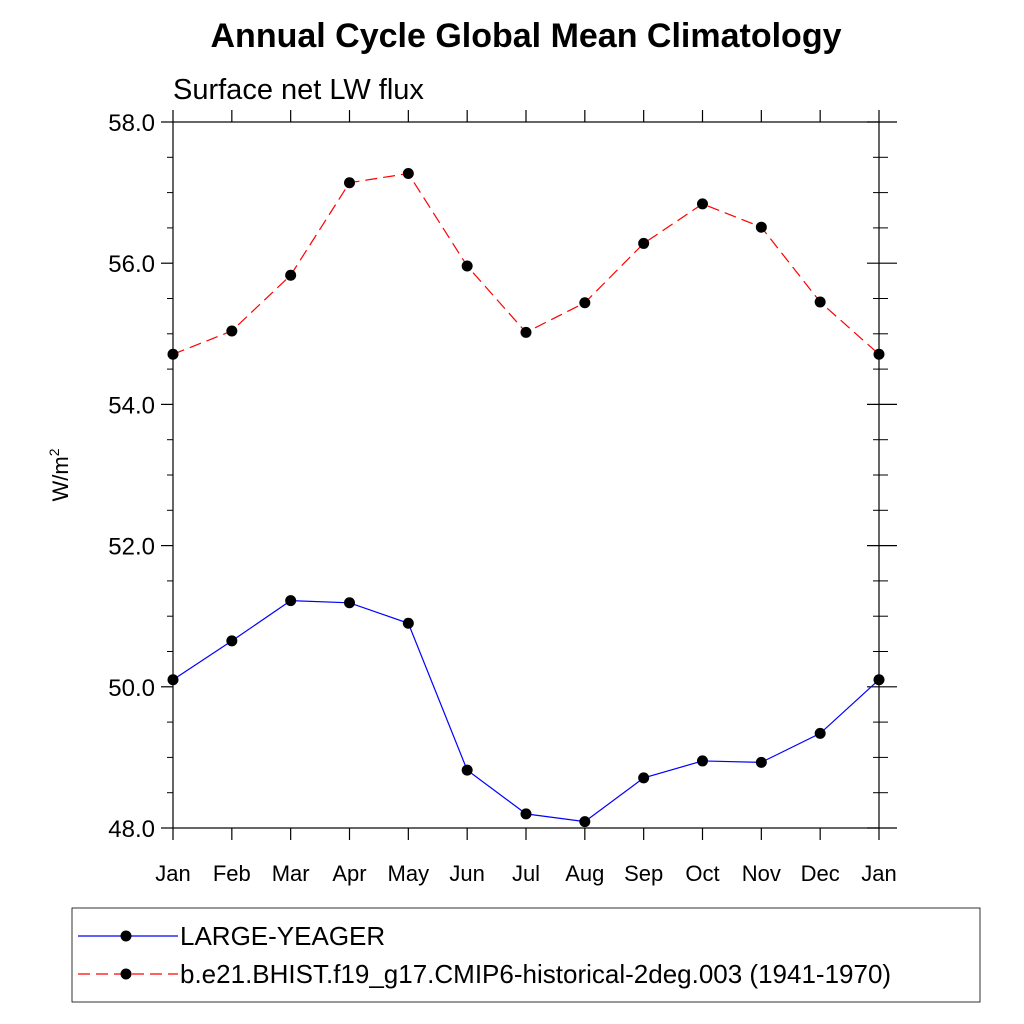 The width and height of the screenshot is (1024, 1024). What do you see at coordinates (820, 873) in the screenshot?
I see `x-tick-label: Dec` at bounding box center [820, 873].